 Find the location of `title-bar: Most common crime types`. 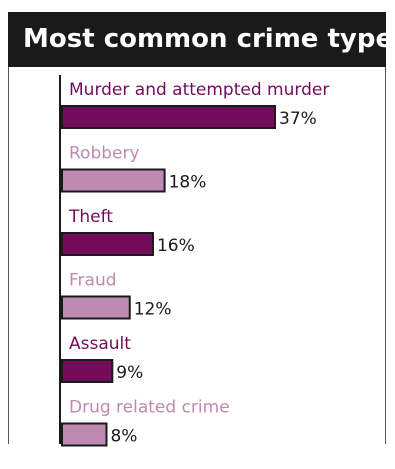

title-bar: Most common crime types is located at coordinates (201, 39).